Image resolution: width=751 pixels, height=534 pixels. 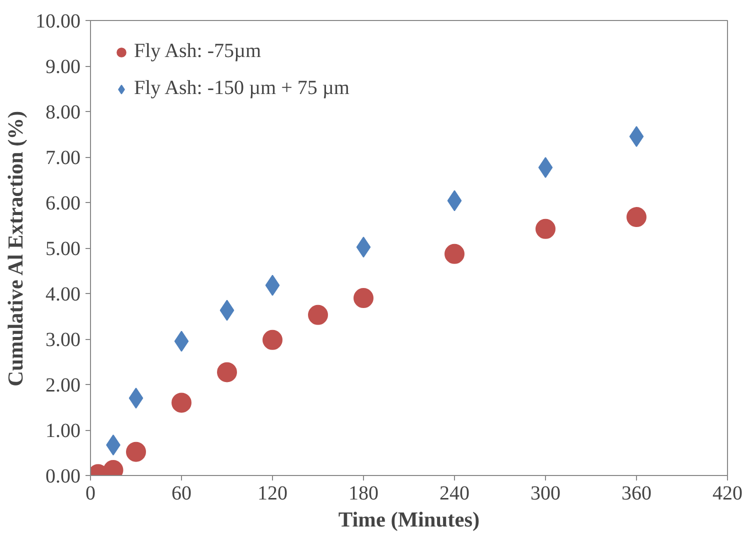 What do you see at coordinates (198, 51) in the screenshot?
I see `legend-label: Fly Ash: -75µm` at bounding box center [198, 51].